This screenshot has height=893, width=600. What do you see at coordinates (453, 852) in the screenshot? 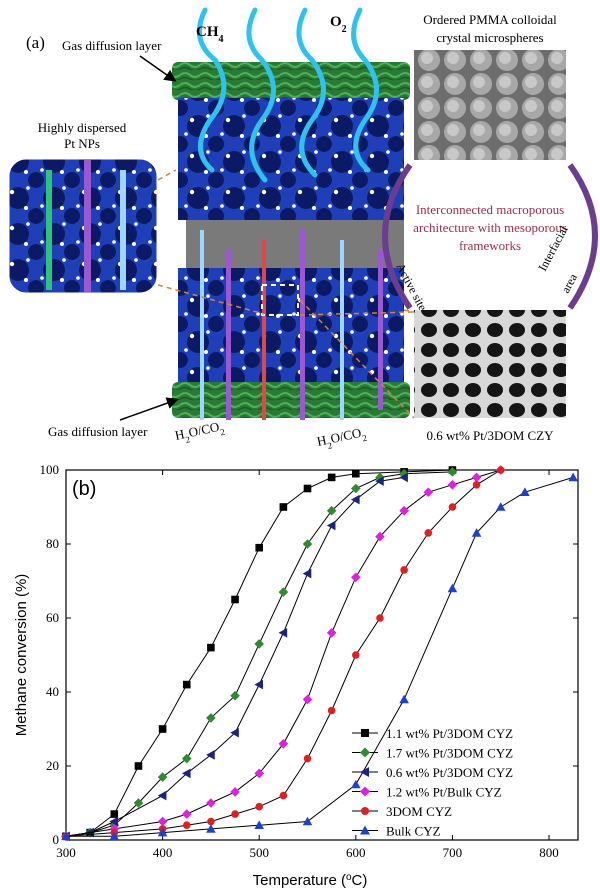
I see `x-tick-label: 700` at bounding box center [453, 852].